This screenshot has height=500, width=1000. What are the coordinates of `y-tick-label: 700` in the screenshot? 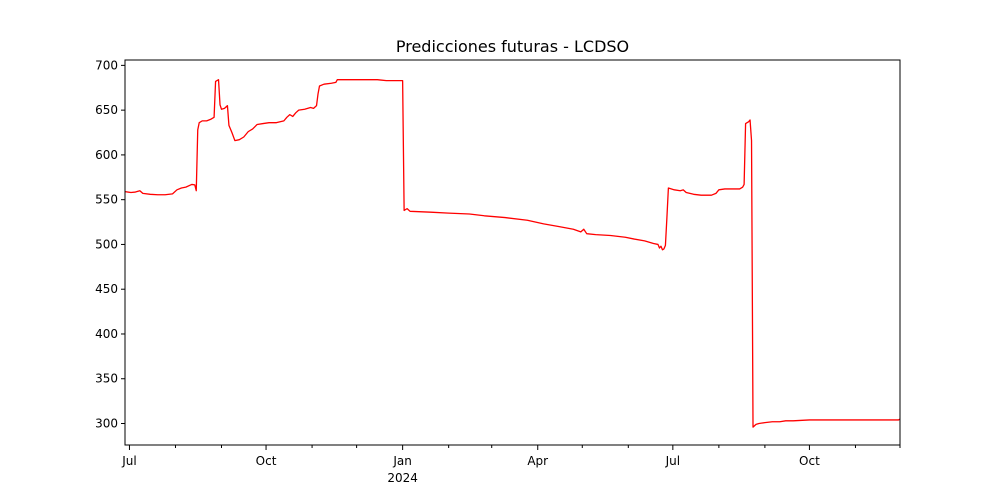 It's located at (106, 65).